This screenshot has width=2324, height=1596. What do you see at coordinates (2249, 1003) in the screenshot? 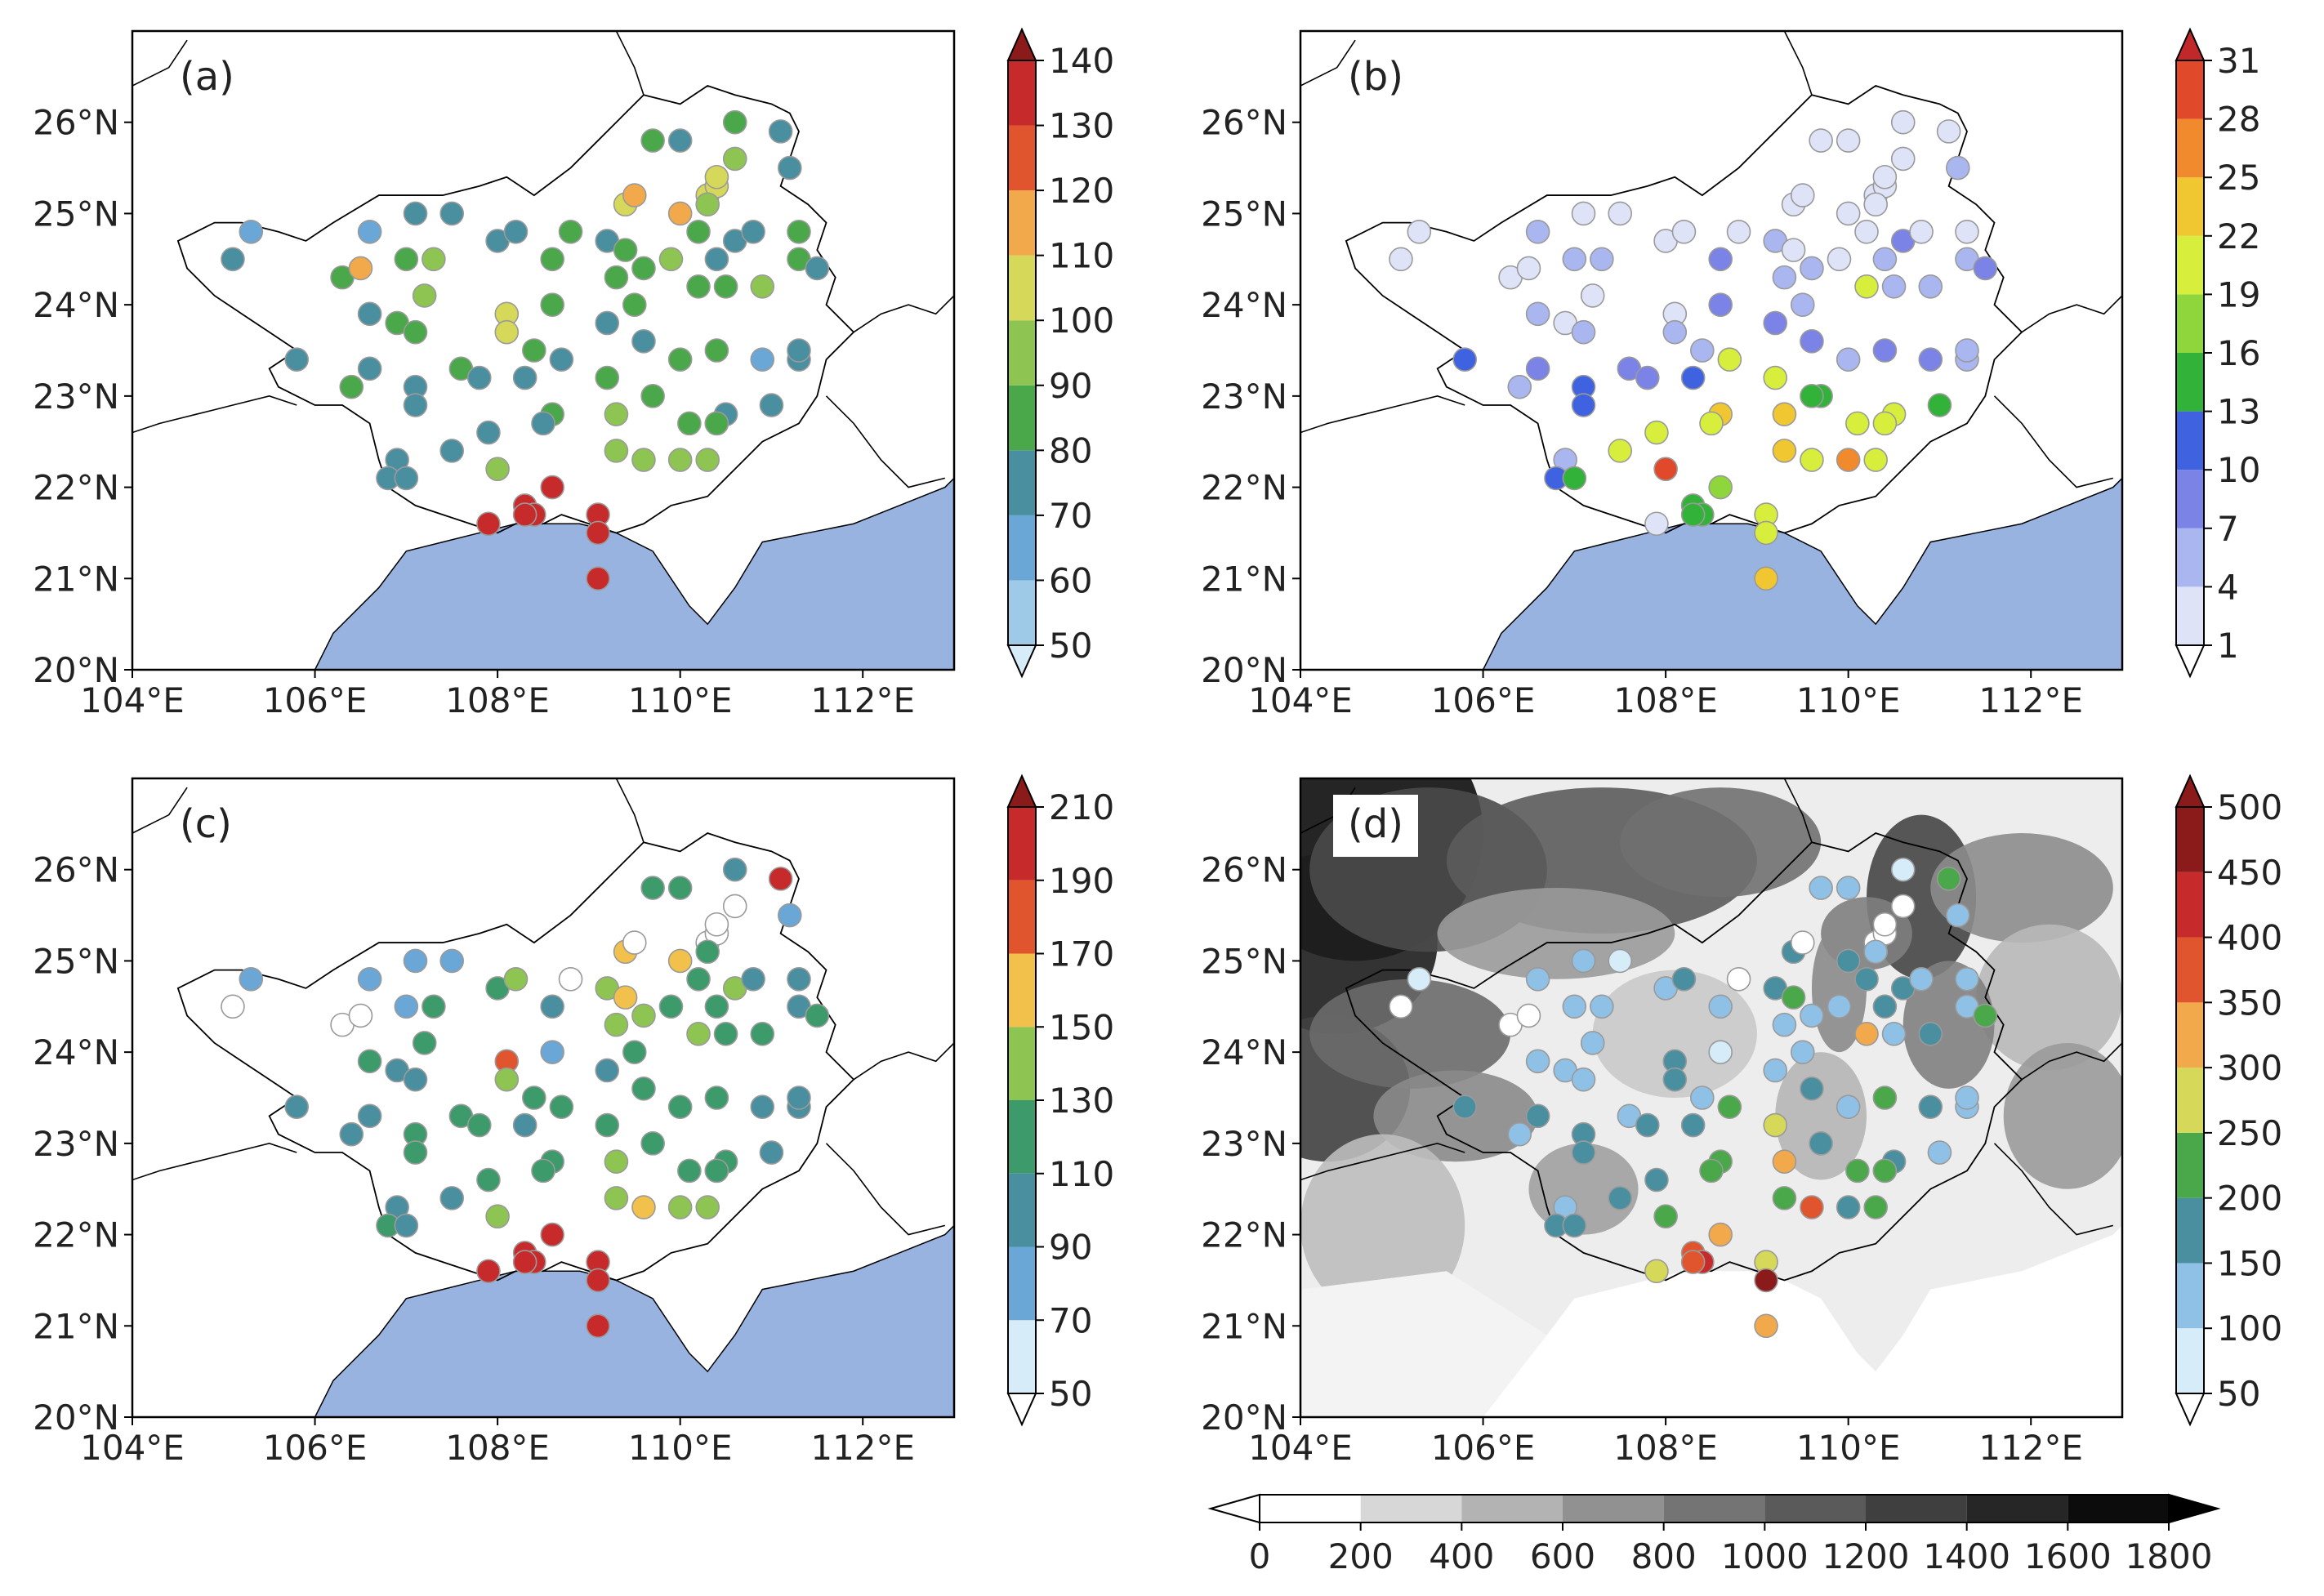
I see `colorbar-tick-label: 350` at bounding box center [2249, 1003].